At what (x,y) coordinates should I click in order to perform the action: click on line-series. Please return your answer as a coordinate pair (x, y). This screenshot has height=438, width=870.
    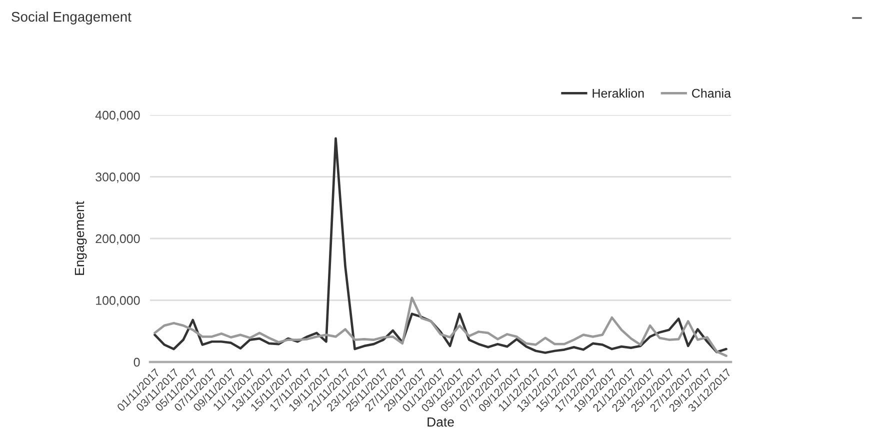
    Looking at the image, I should click on (441, 327).